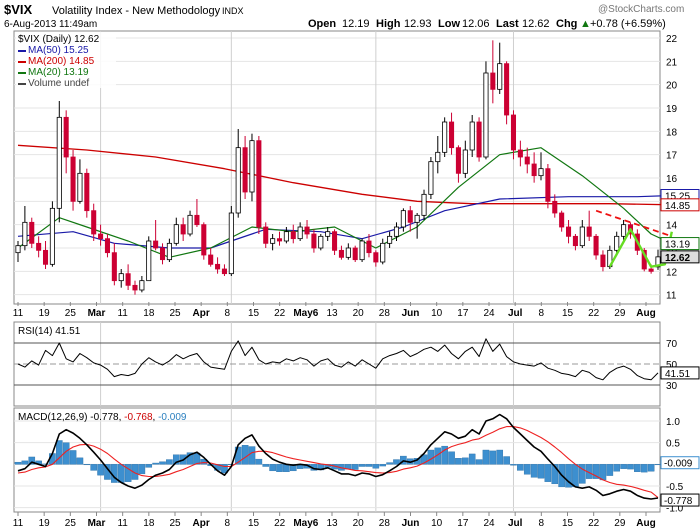  What do you see at coordinates (673, 422) in the screenshot?
I see `macd-tick-label: 1.0` at bounding box center [673, 422].